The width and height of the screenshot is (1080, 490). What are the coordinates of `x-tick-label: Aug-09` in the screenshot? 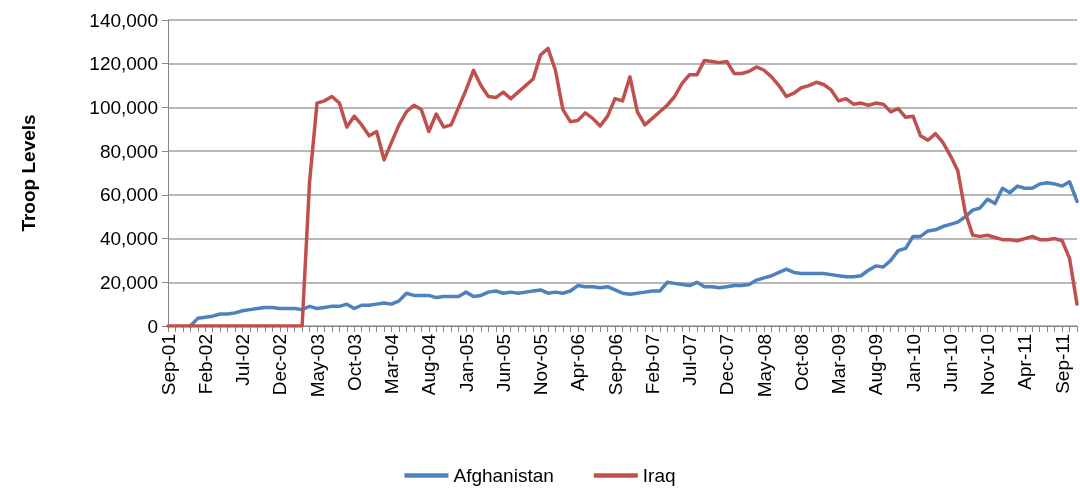 It's located at (876, 365).